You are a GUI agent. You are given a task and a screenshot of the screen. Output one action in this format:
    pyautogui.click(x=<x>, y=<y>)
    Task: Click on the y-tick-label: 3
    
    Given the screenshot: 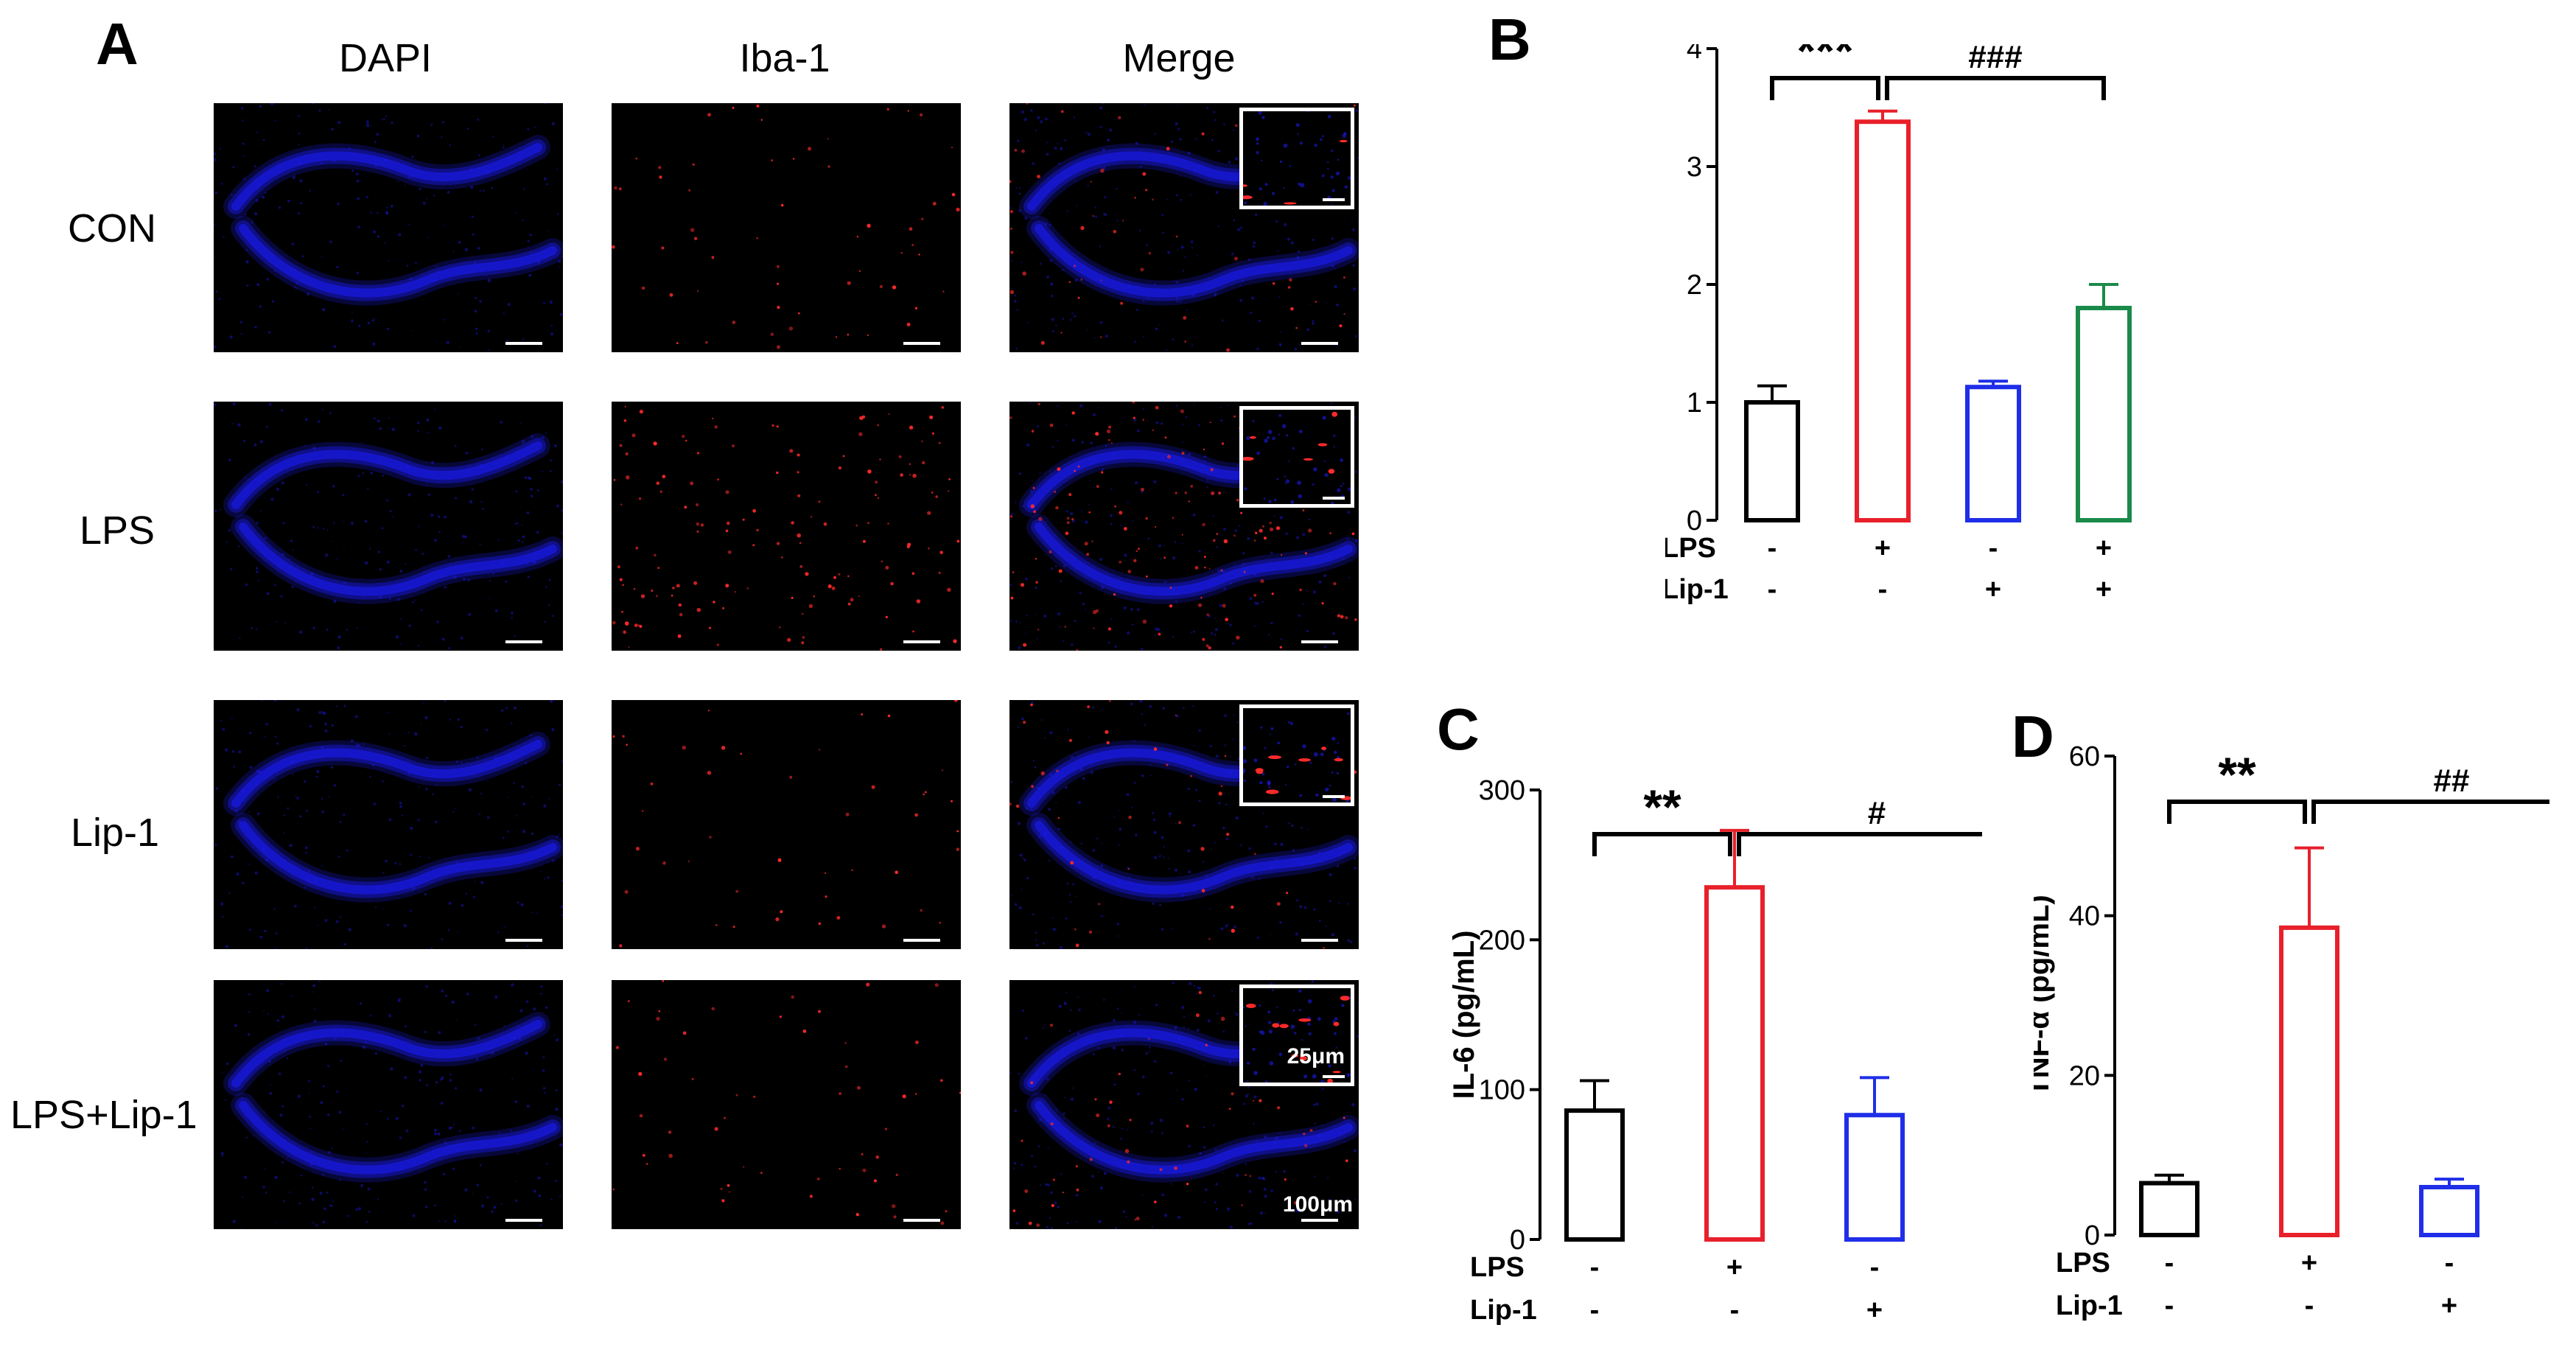 What is the action you would take?
    pyautogui.click(x=1694, y=167)
    